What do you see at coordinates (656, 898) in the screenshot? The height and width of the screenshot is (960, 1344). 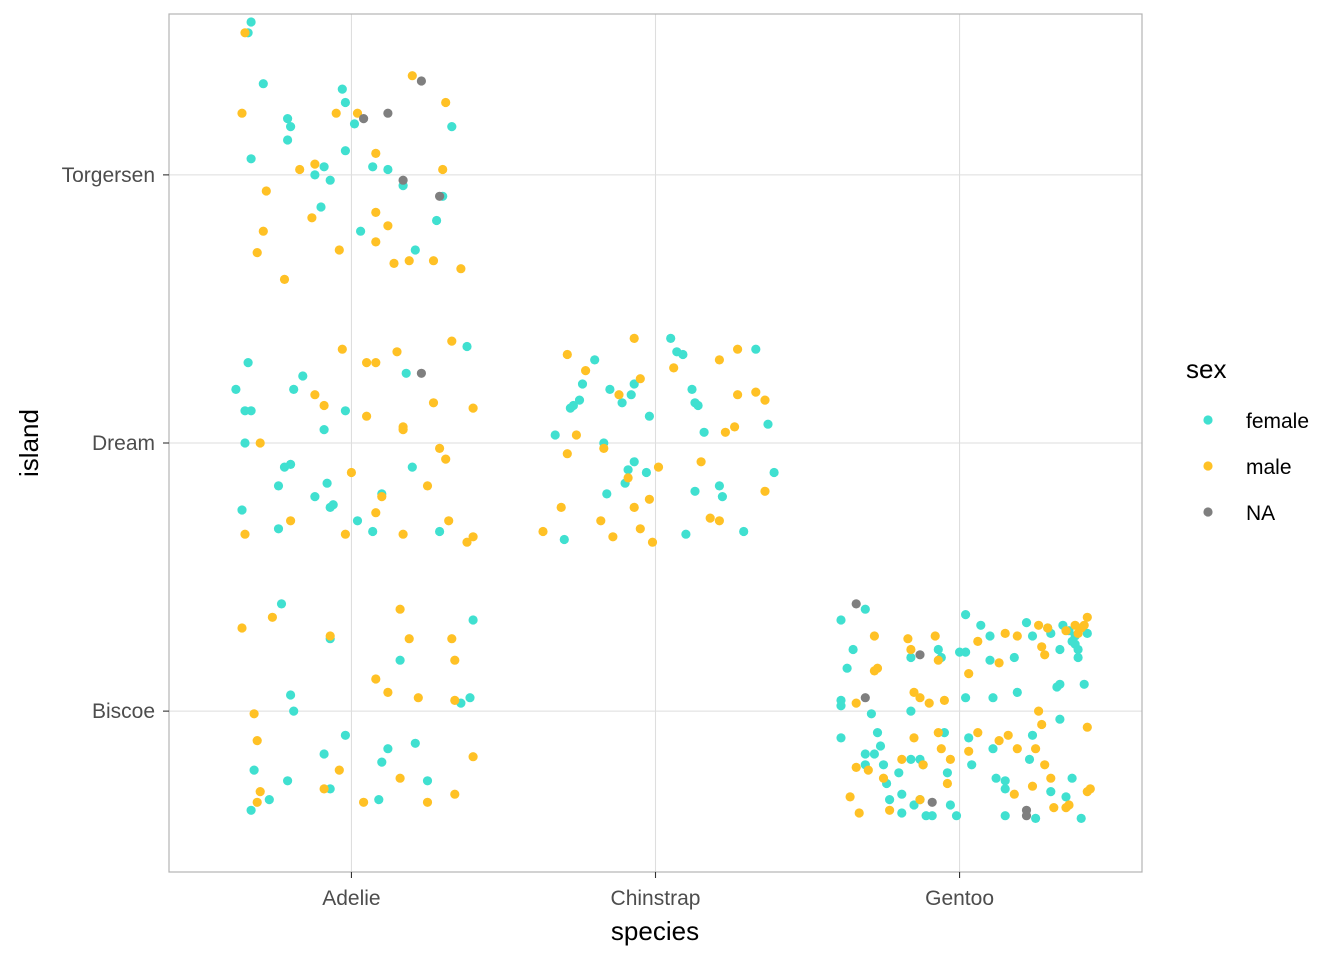 I see `x-tick-label: Chinstrap` at bounding box center [656, 898].